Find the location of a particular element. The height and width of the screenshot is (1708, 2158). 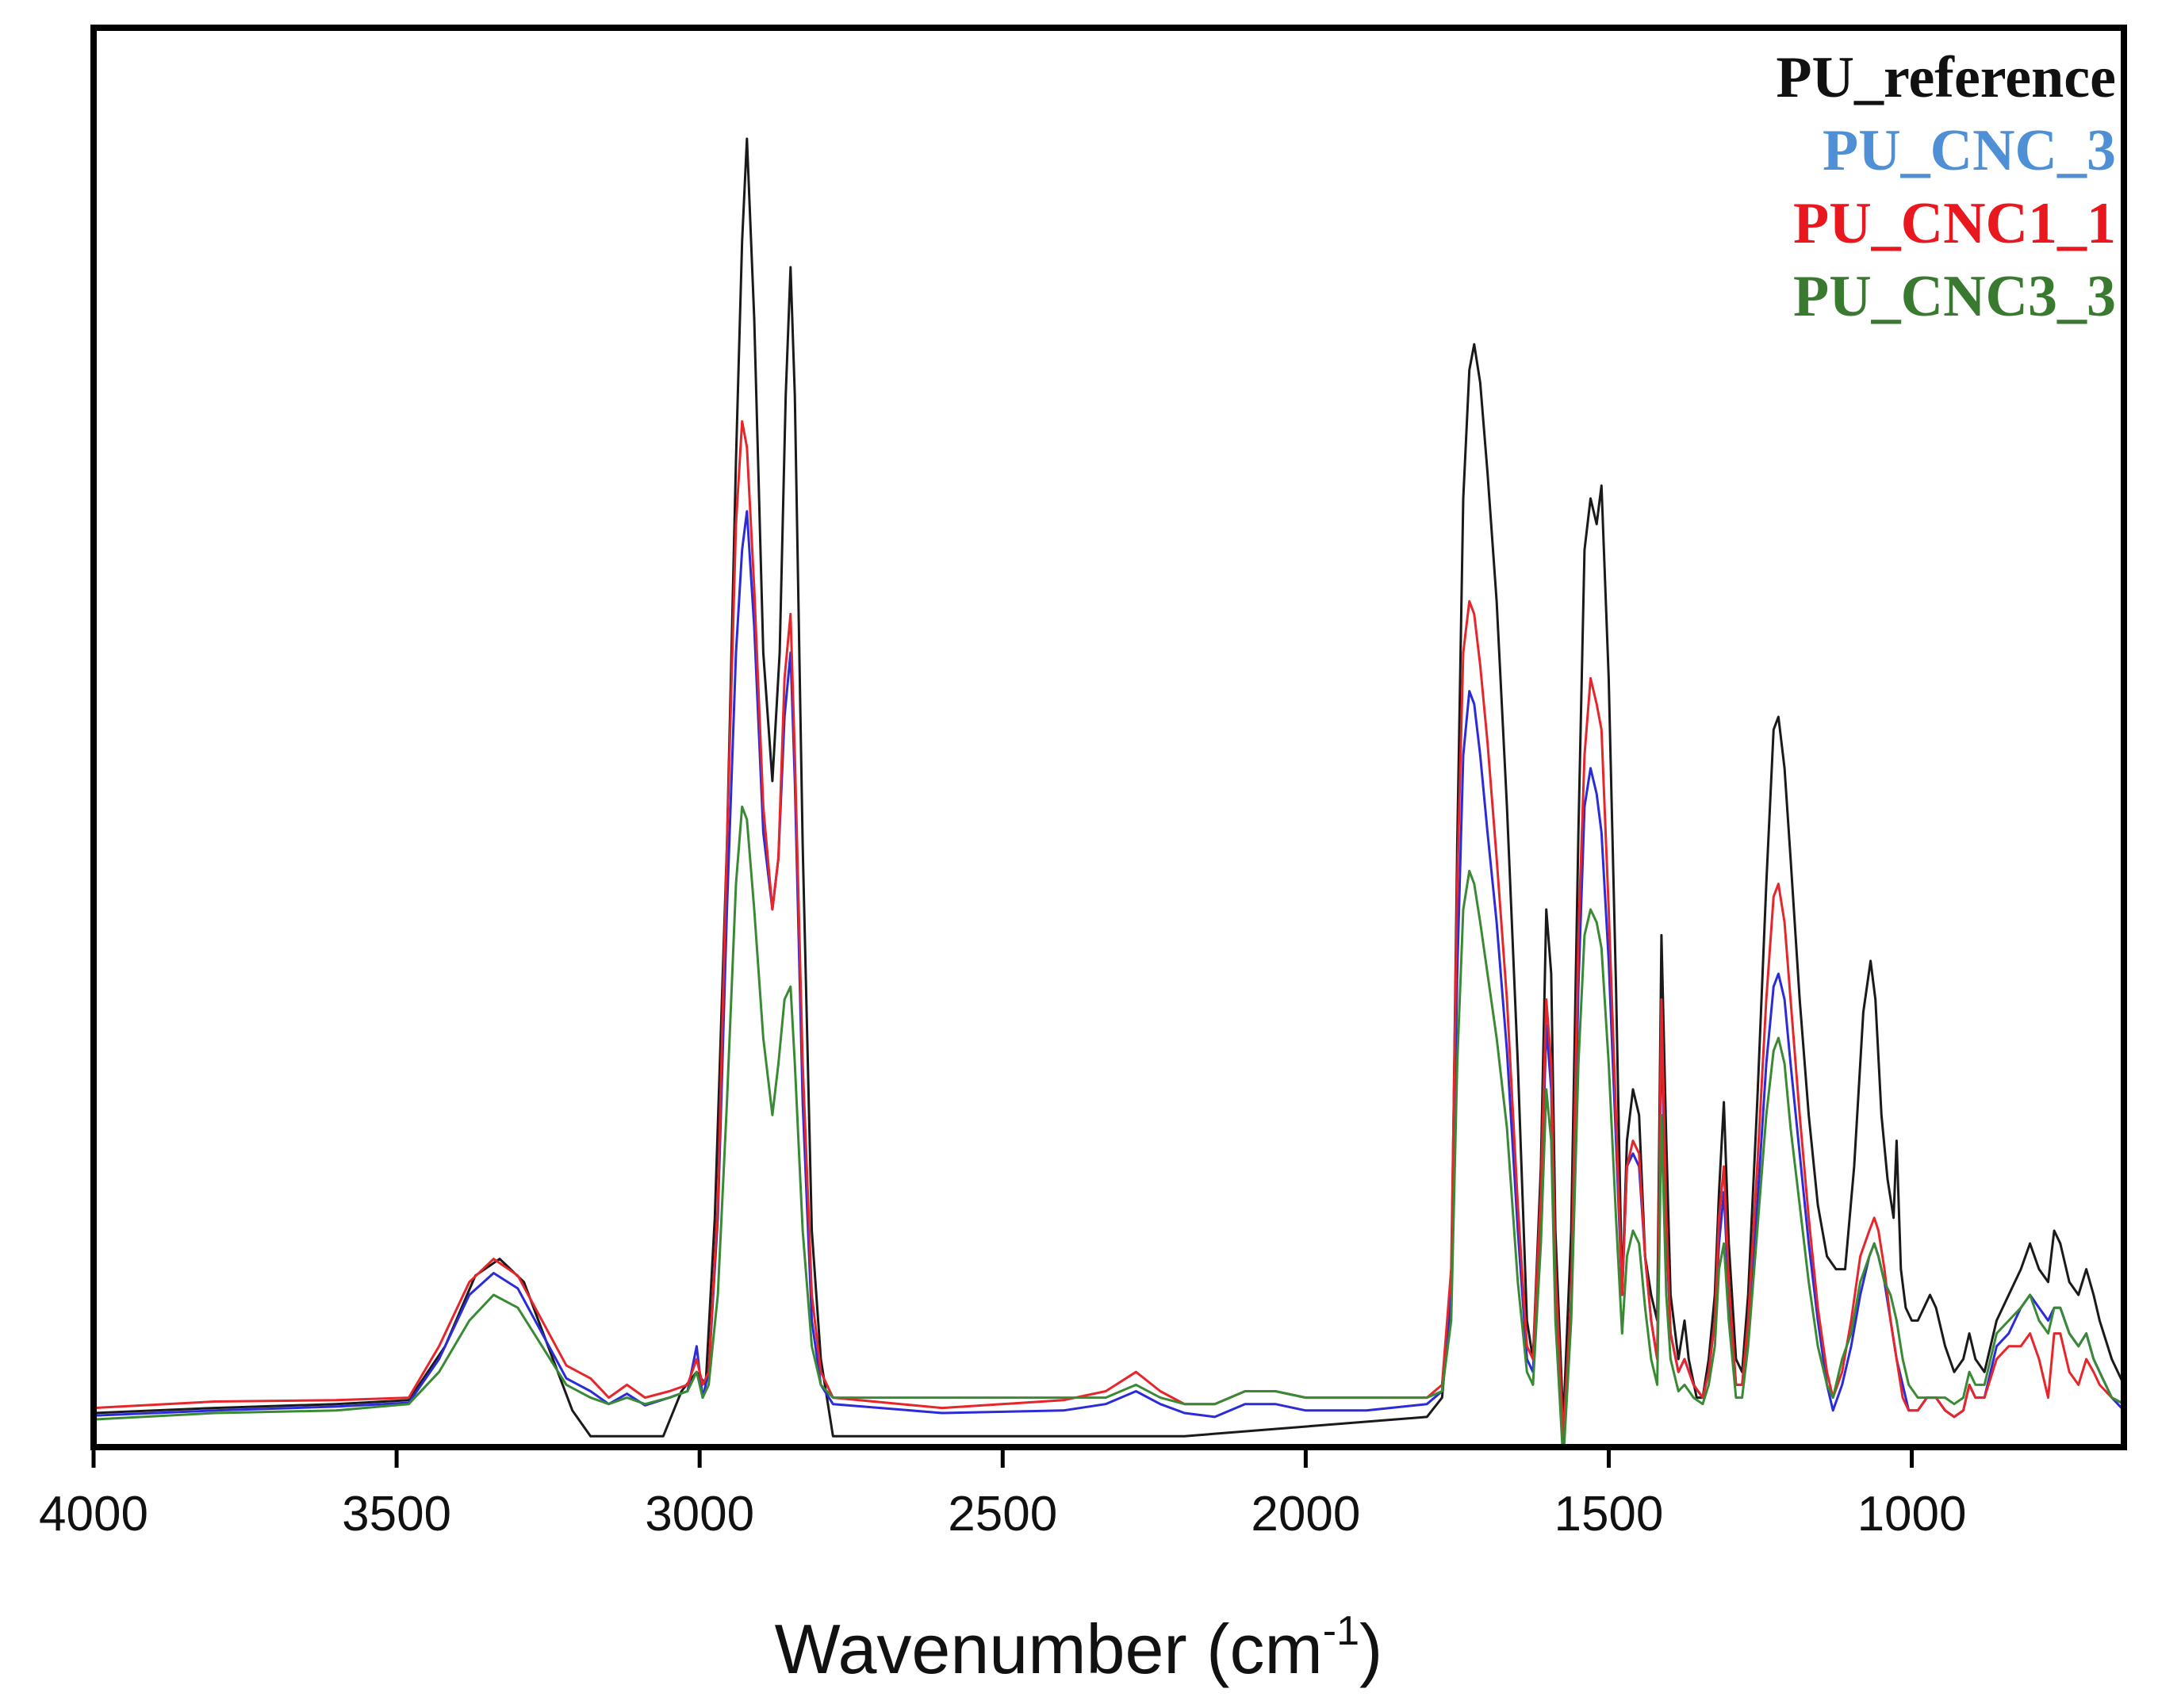

legend: PU_reference PU_CNC_3 PU_CNC1_1 PU_CNC3_3 is located at coordinates (1946, 187).